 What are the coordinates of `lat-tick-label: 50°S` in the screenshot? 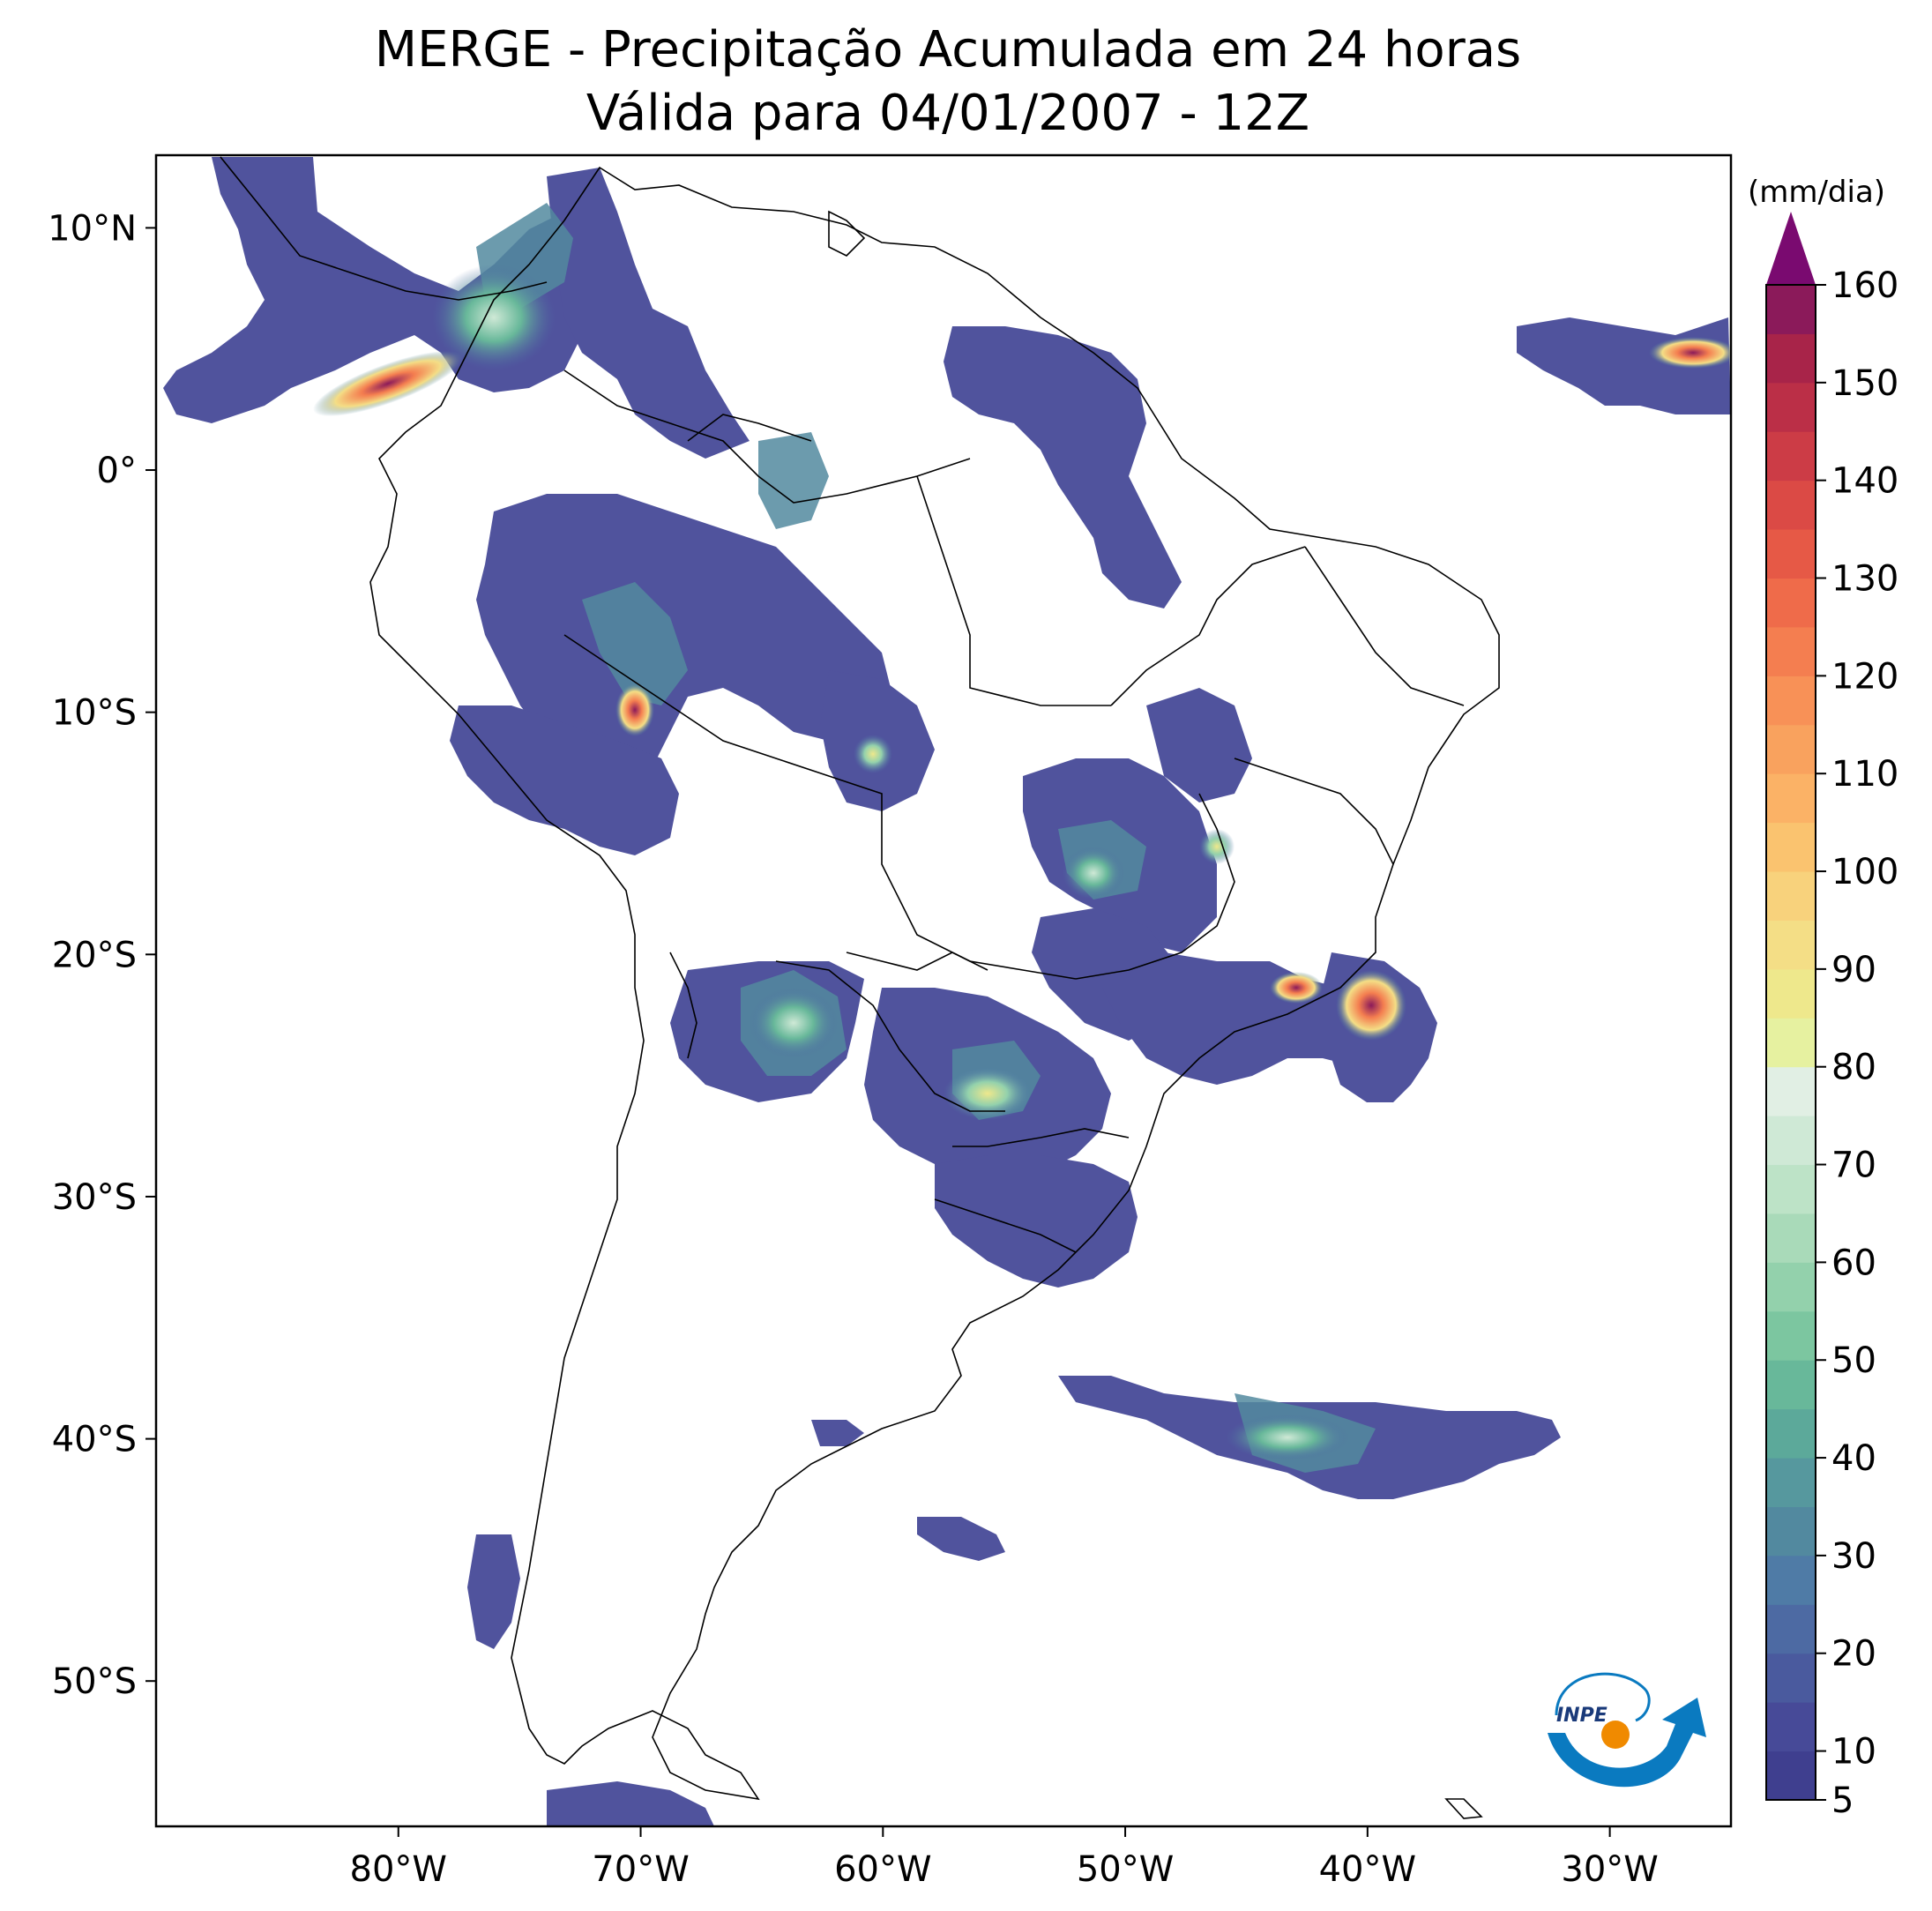 It's located at (94, 1681).